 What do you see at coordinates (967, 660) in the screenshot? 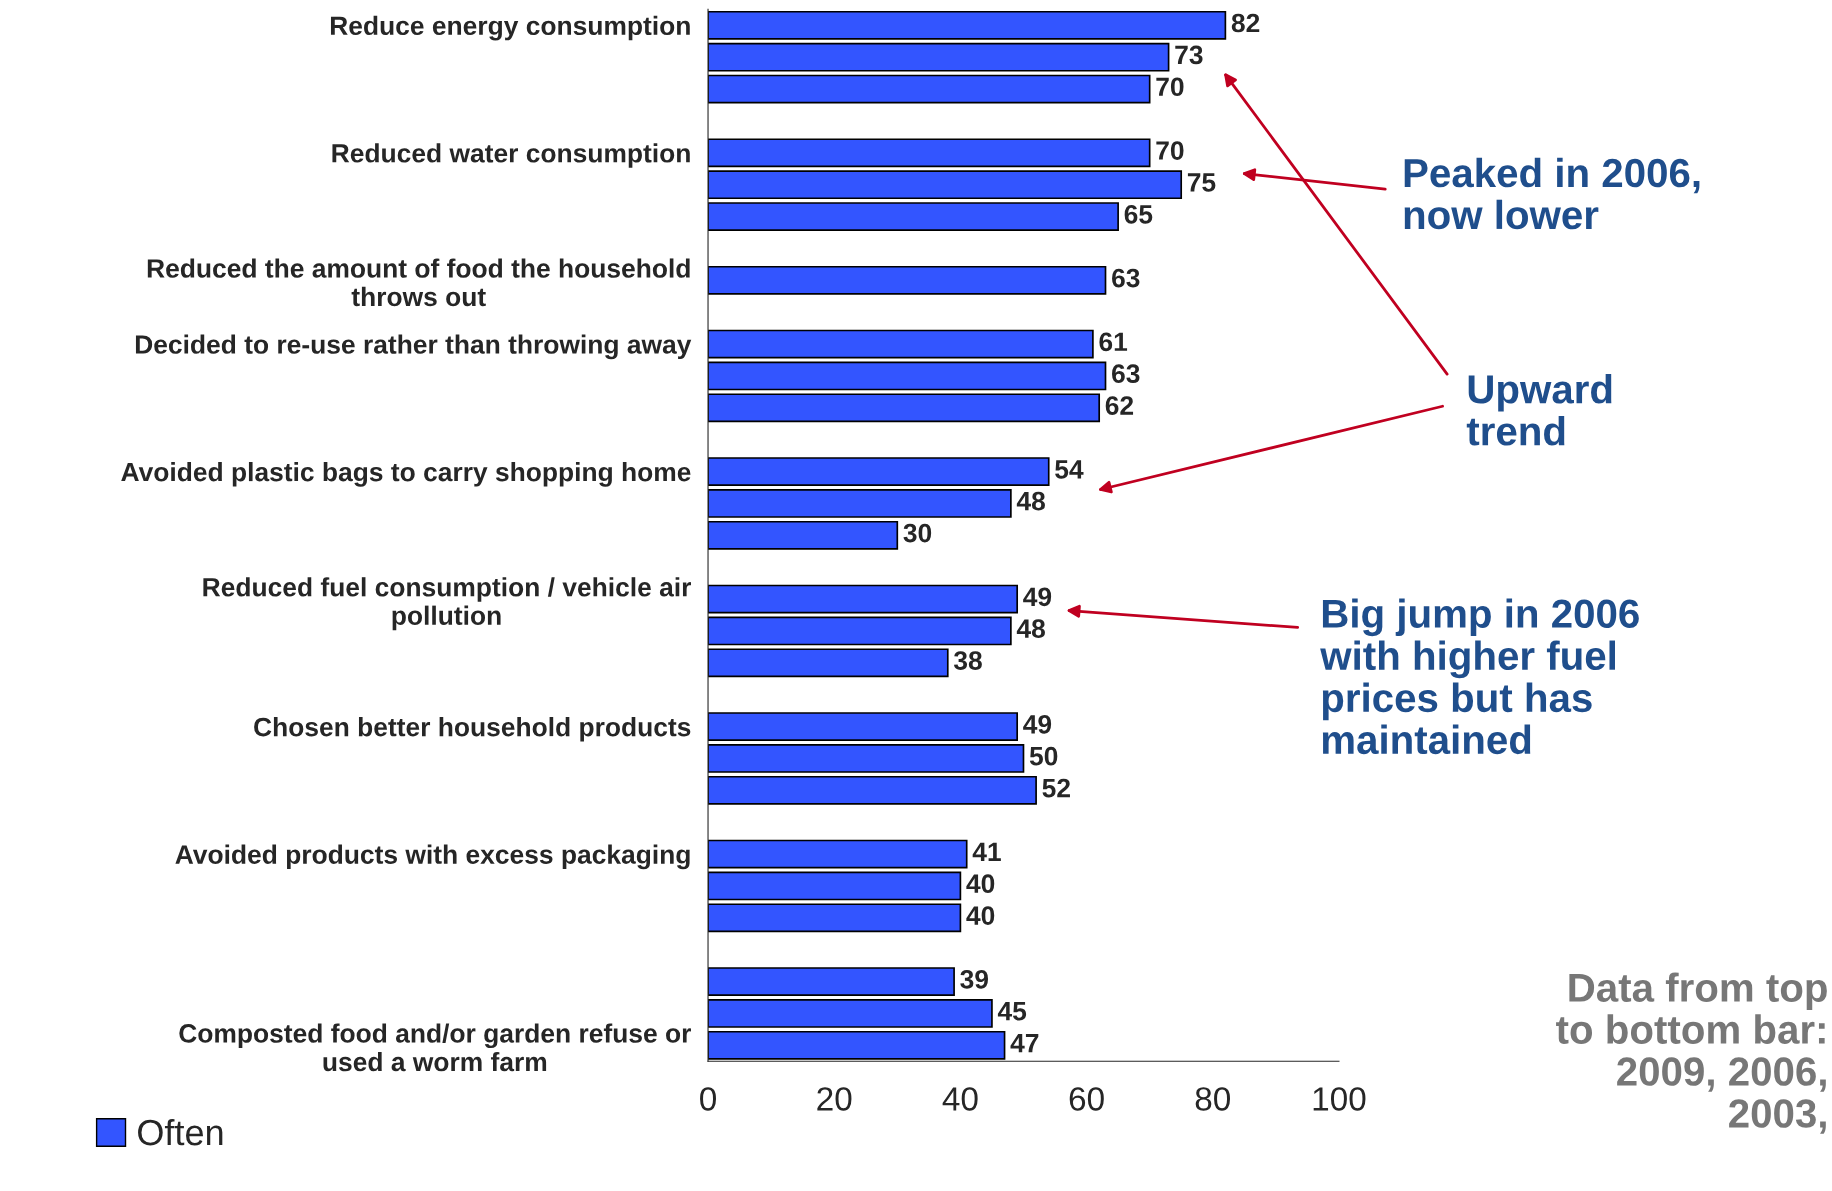
I see `data-label: 38` at bounding box center [967, 660].